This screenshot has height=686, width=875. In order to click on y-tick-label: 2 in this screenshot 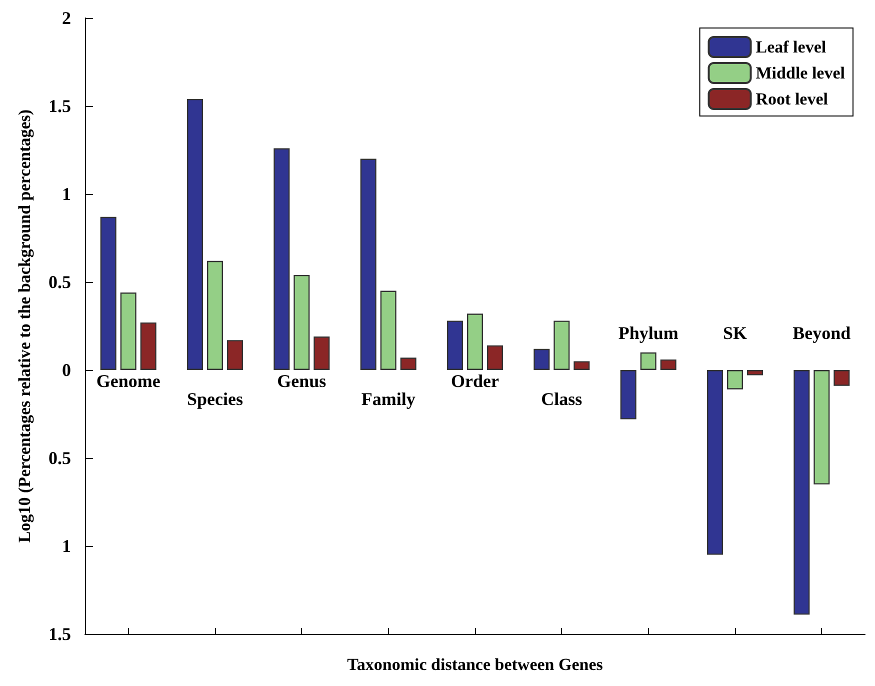, I will do `click(66, 18)`.